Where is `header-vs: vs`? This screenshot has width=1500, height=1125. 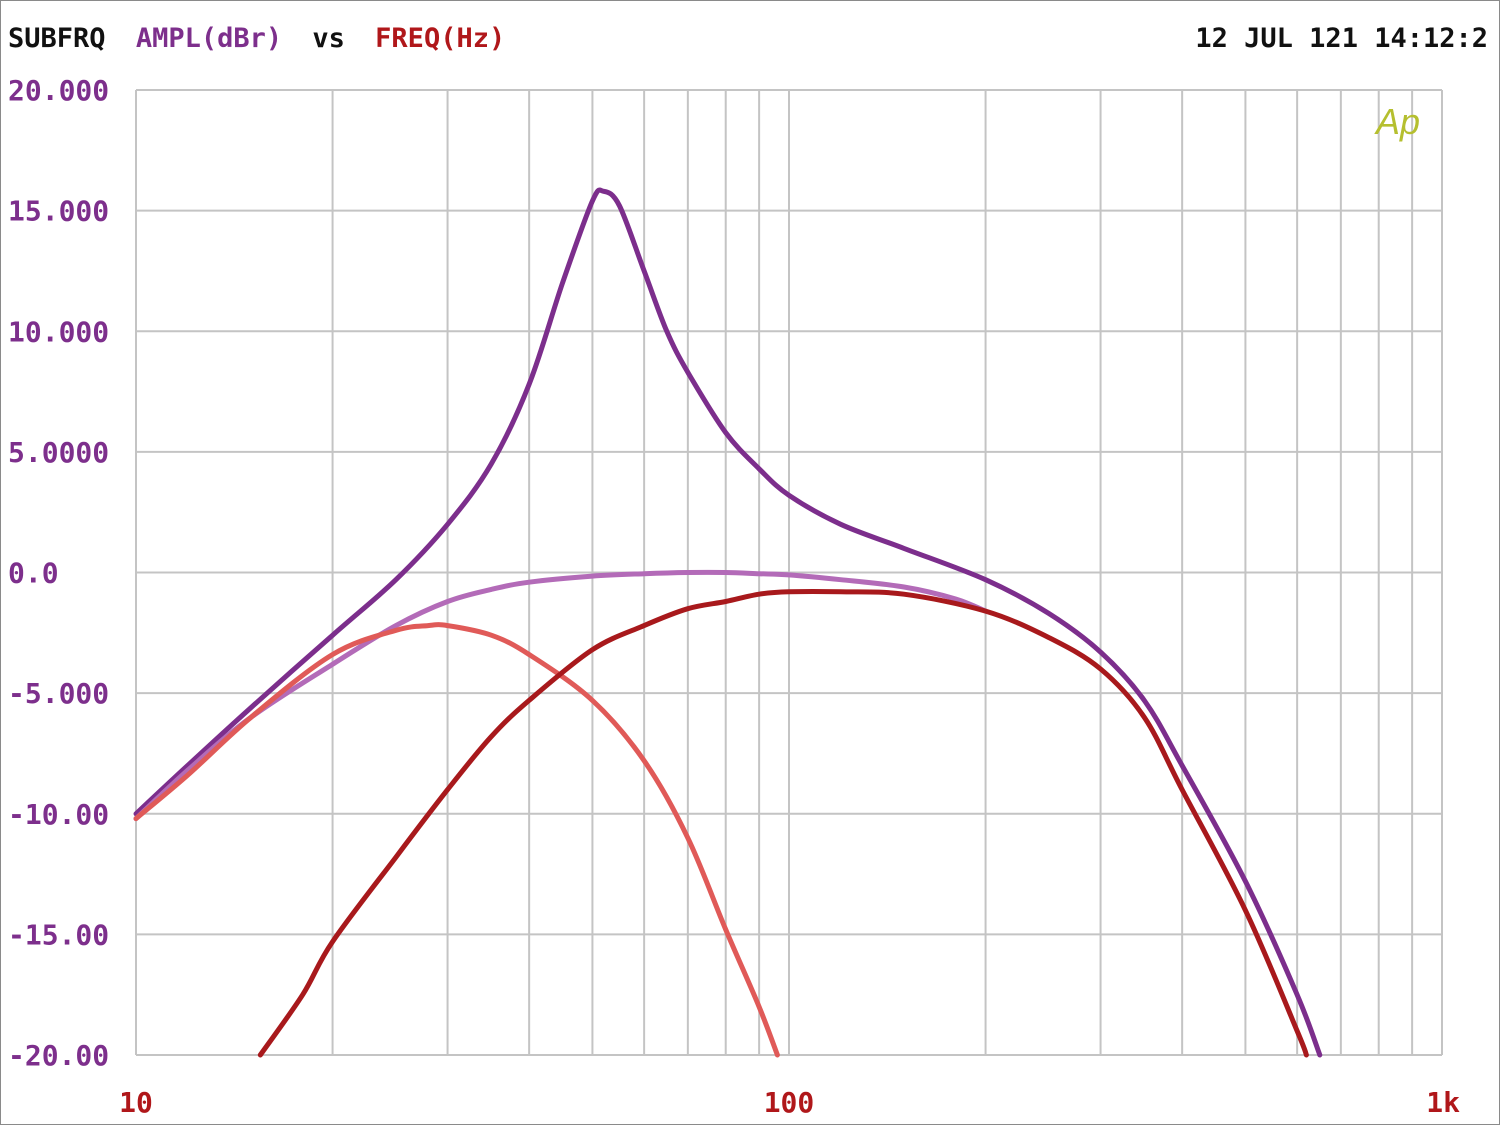 header-vs: vs is located at coordinates (328, 38).